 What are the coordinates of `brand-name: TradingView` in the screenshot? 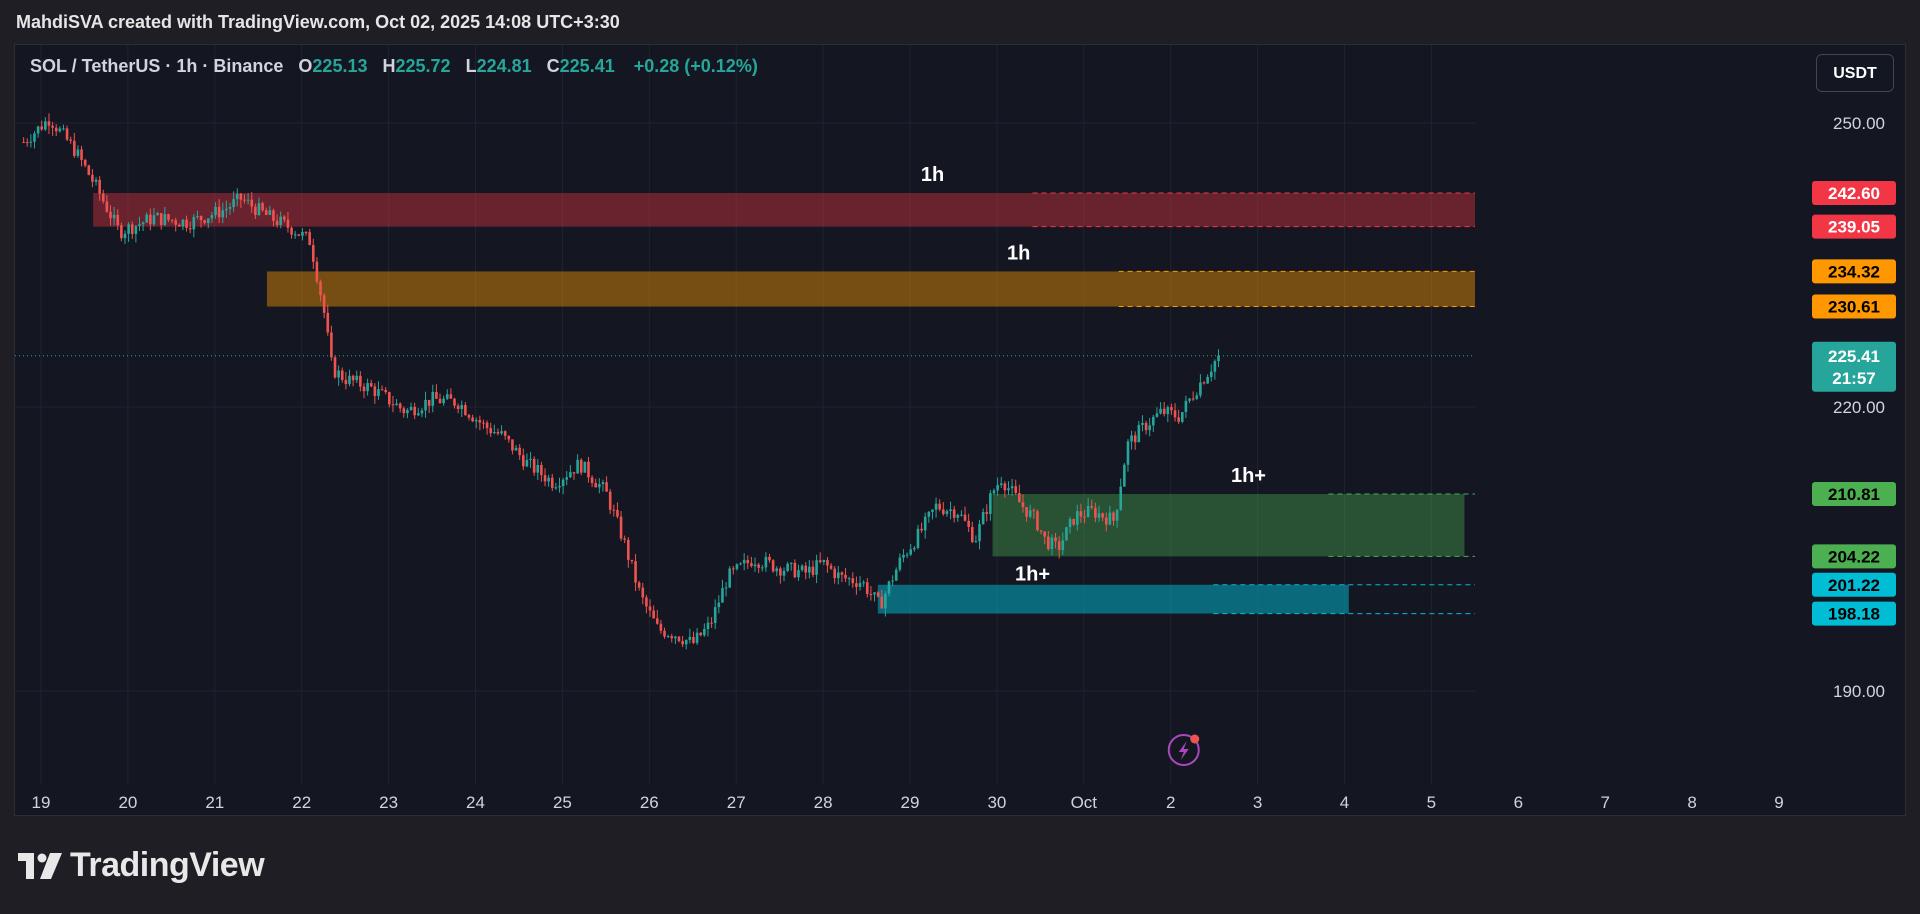 It's located at (167, 865).